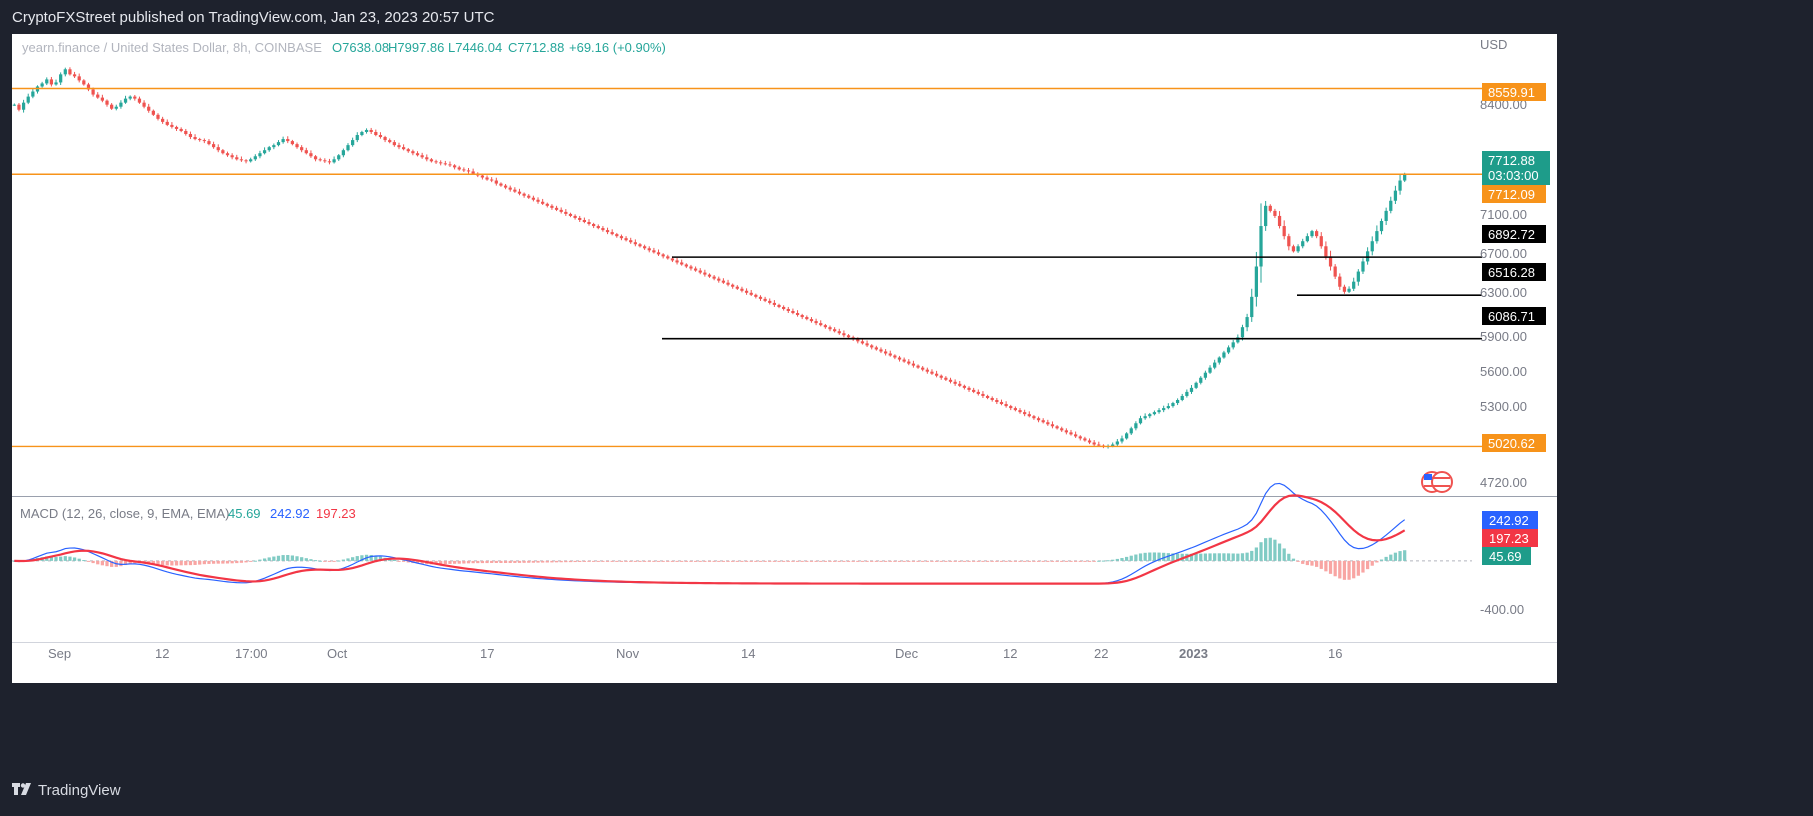 Image resolution: width=1813 pixels, height=816 pixels. What do you see at coordinates (1437, 482) in the screenshot?
I see `us-flag-icon` at bounding box center [1437, 482].